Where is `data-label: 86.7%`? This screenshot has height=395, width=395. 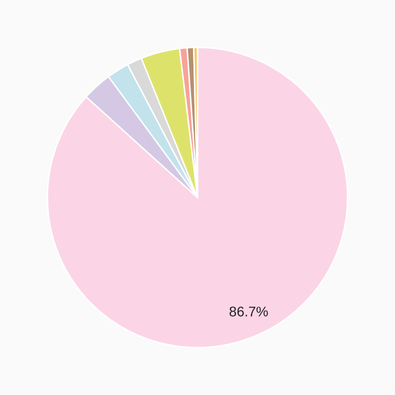 data-label: 86.7% is located at coordinates (249, 311).